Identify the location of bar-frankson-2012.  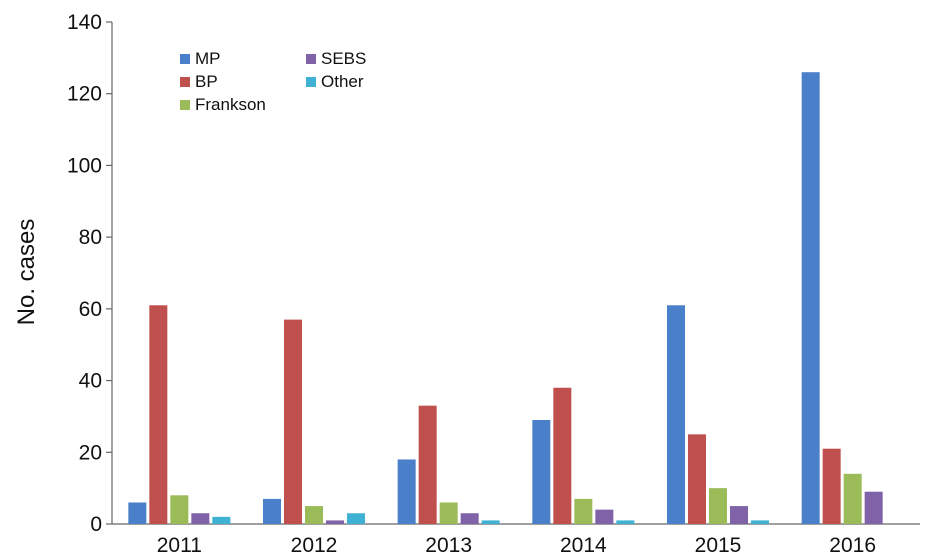
(314, 515).